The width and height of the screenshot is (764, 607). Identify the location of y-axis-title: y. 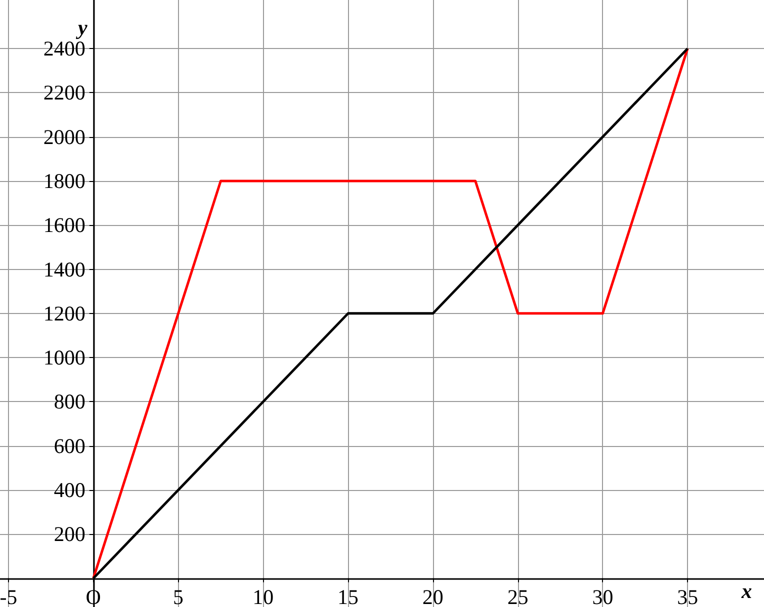
(81, 28).